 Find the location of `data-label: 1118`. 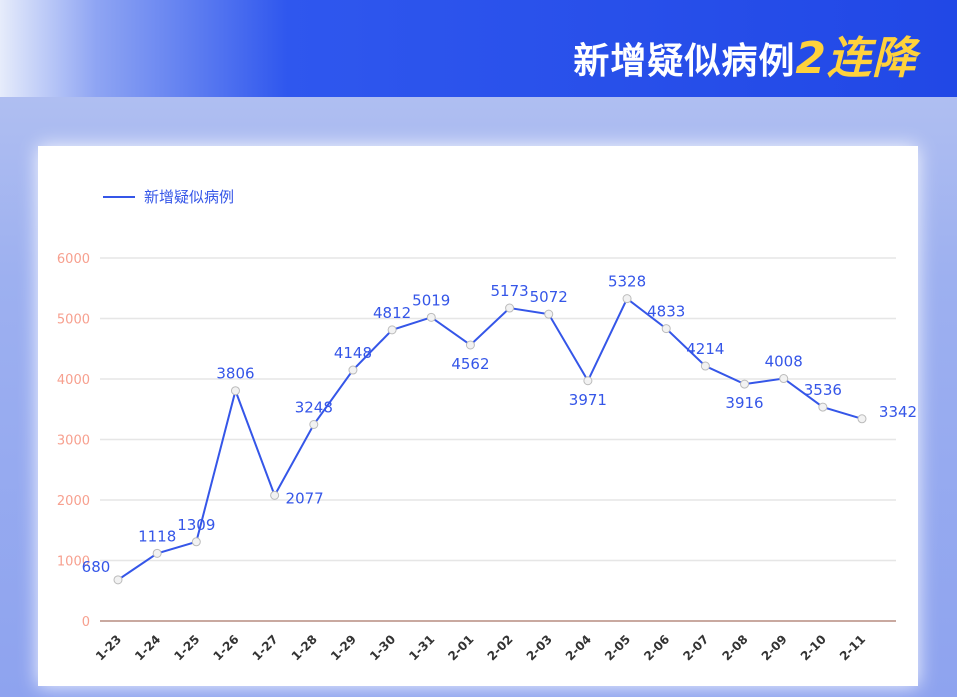

data-label: 1118 is located at coordinates (157, 536).